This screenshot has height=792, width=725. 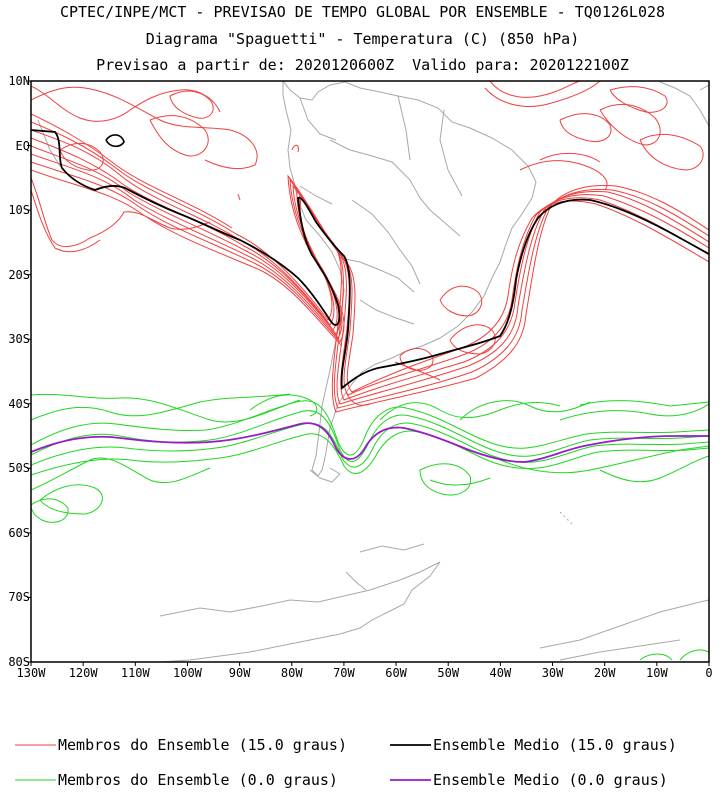 What do you see at coordinates (555, 745) in the screenshot?
I see `legend-mean-15: Ensemble Medio (15.0 graus)` at bounding box center [555, 745].